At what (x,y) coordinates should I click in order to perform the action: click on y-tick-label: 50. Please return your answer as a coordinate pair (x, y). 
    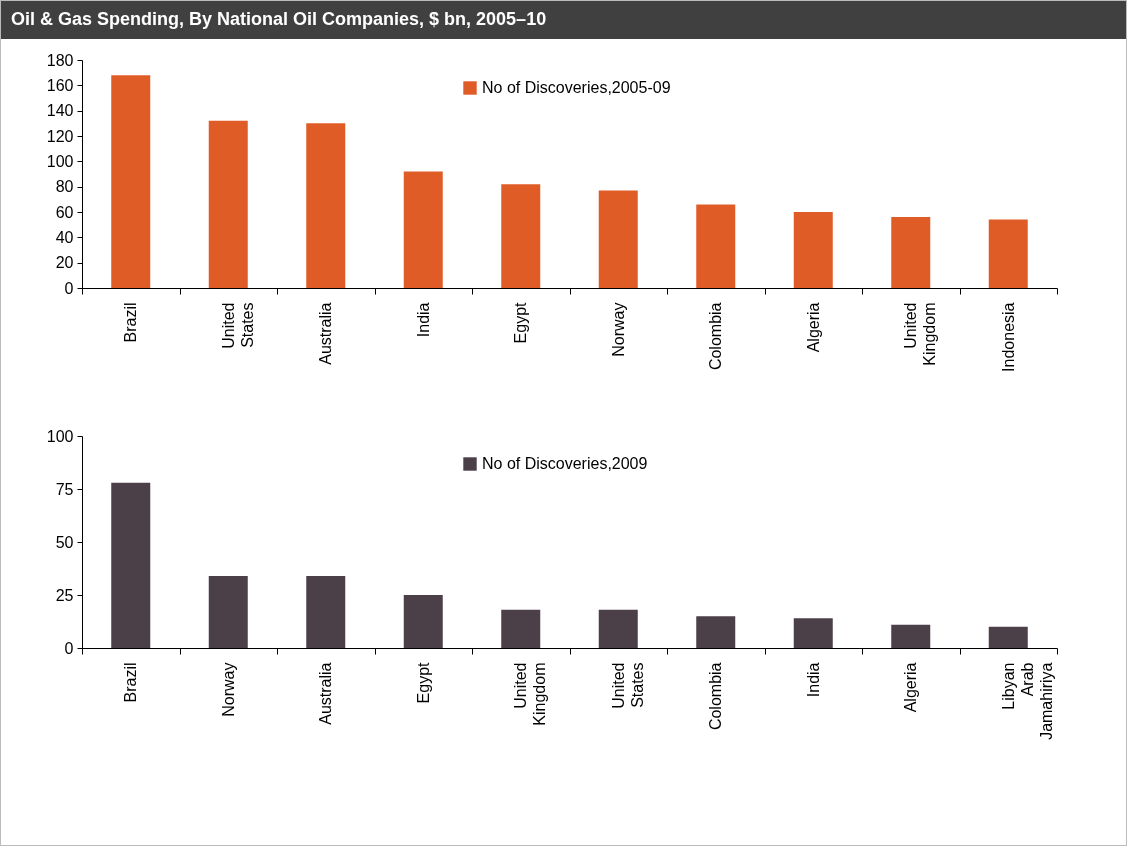
    Looking at the image, I should click on (64, 542).